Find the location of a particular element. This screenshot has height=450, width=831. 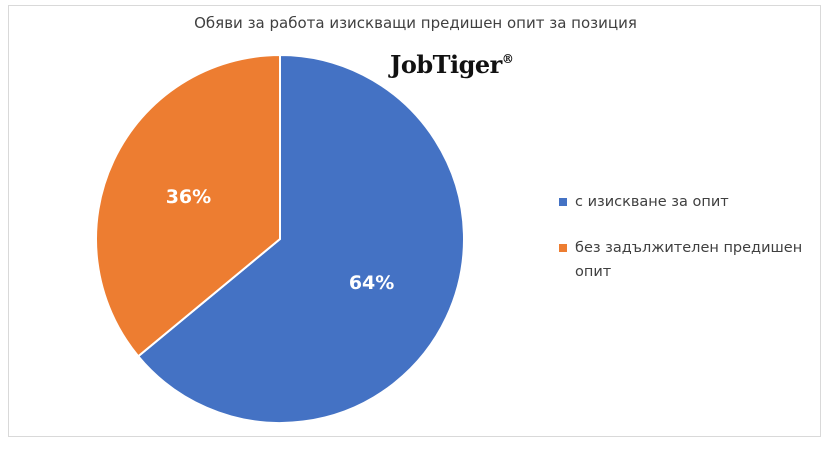

legend-item-1: без задължителен предишен опит is located at coordinates (685, 260).